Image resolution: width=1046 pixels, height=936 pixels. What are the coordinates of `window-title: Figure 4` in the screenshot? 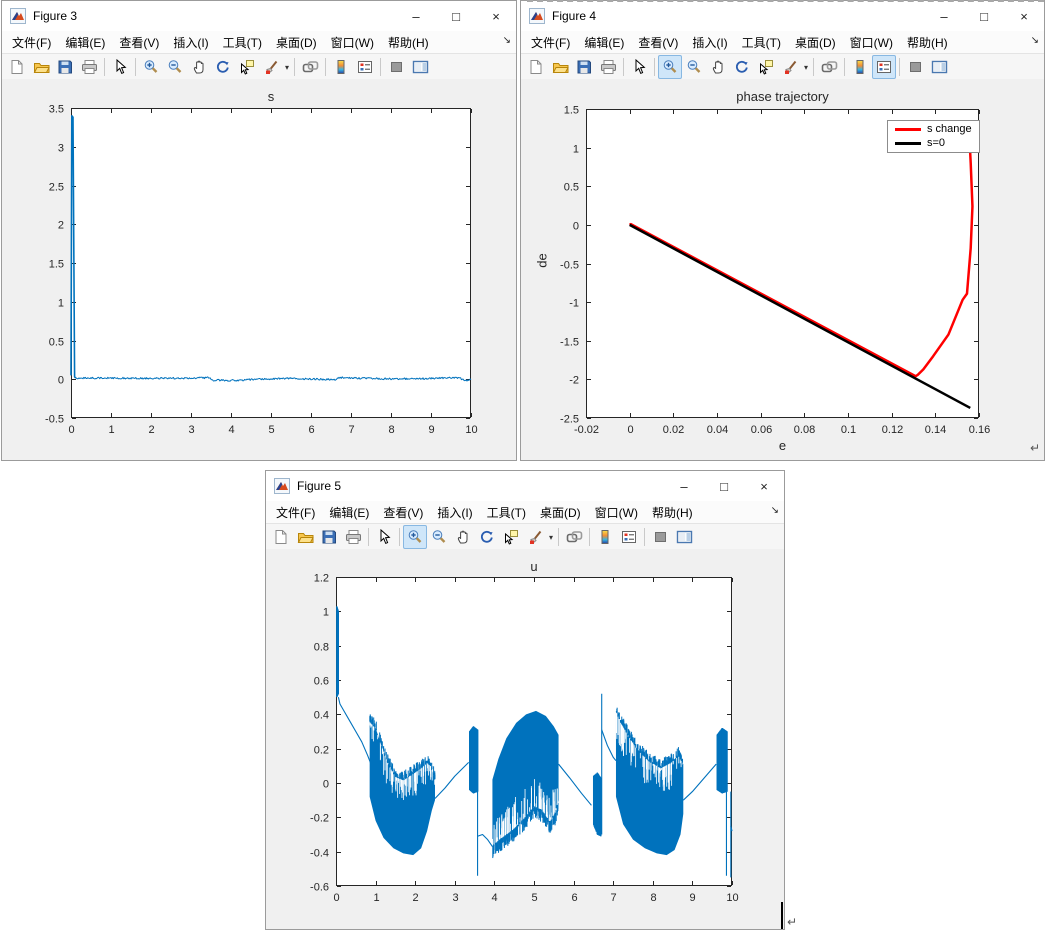 It's located at (574, 16).